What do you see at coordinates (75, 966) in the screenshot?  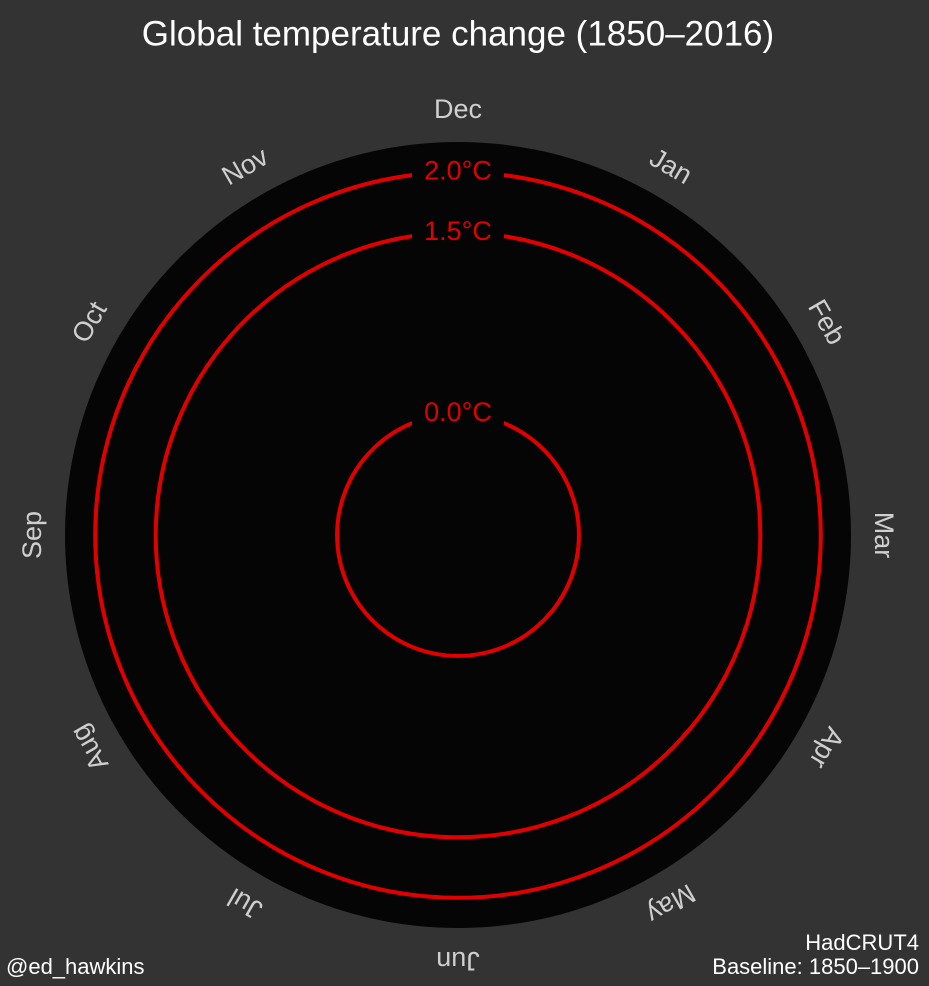 I see `credit: @ed_hawkins` at bounding box center [75, 966].